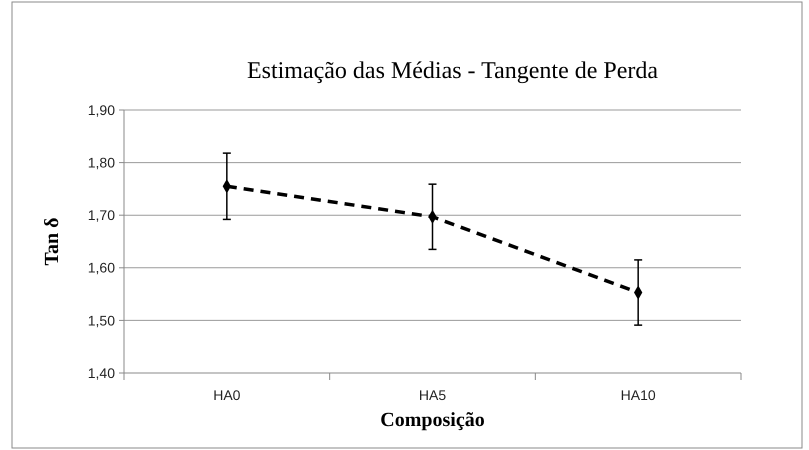 The height and width of the screenshot is (450, 809). Describe the element at coordinates (432, 395) in the screenshot. I see `x-tick-label: HA5` at that location.